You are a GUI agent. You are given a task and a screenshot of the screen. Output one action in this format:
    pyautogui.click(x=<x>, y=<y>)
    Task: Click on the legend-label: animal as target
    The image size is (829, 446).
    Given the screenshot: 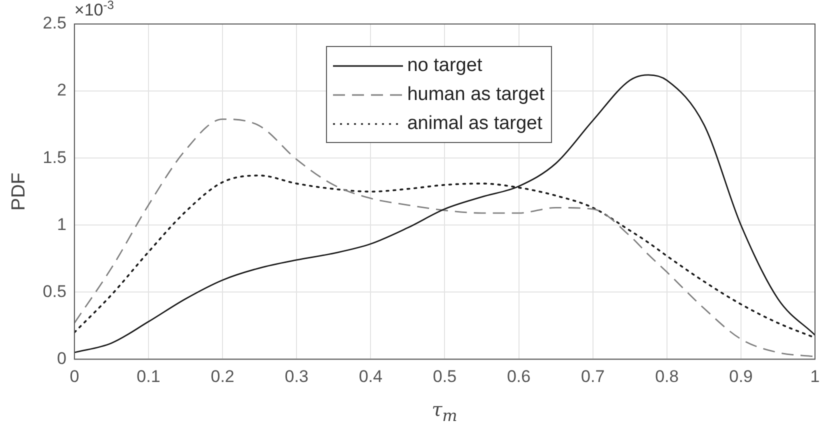 What is the action you would take?
    pyautogui.click(x=474, y=123)
    